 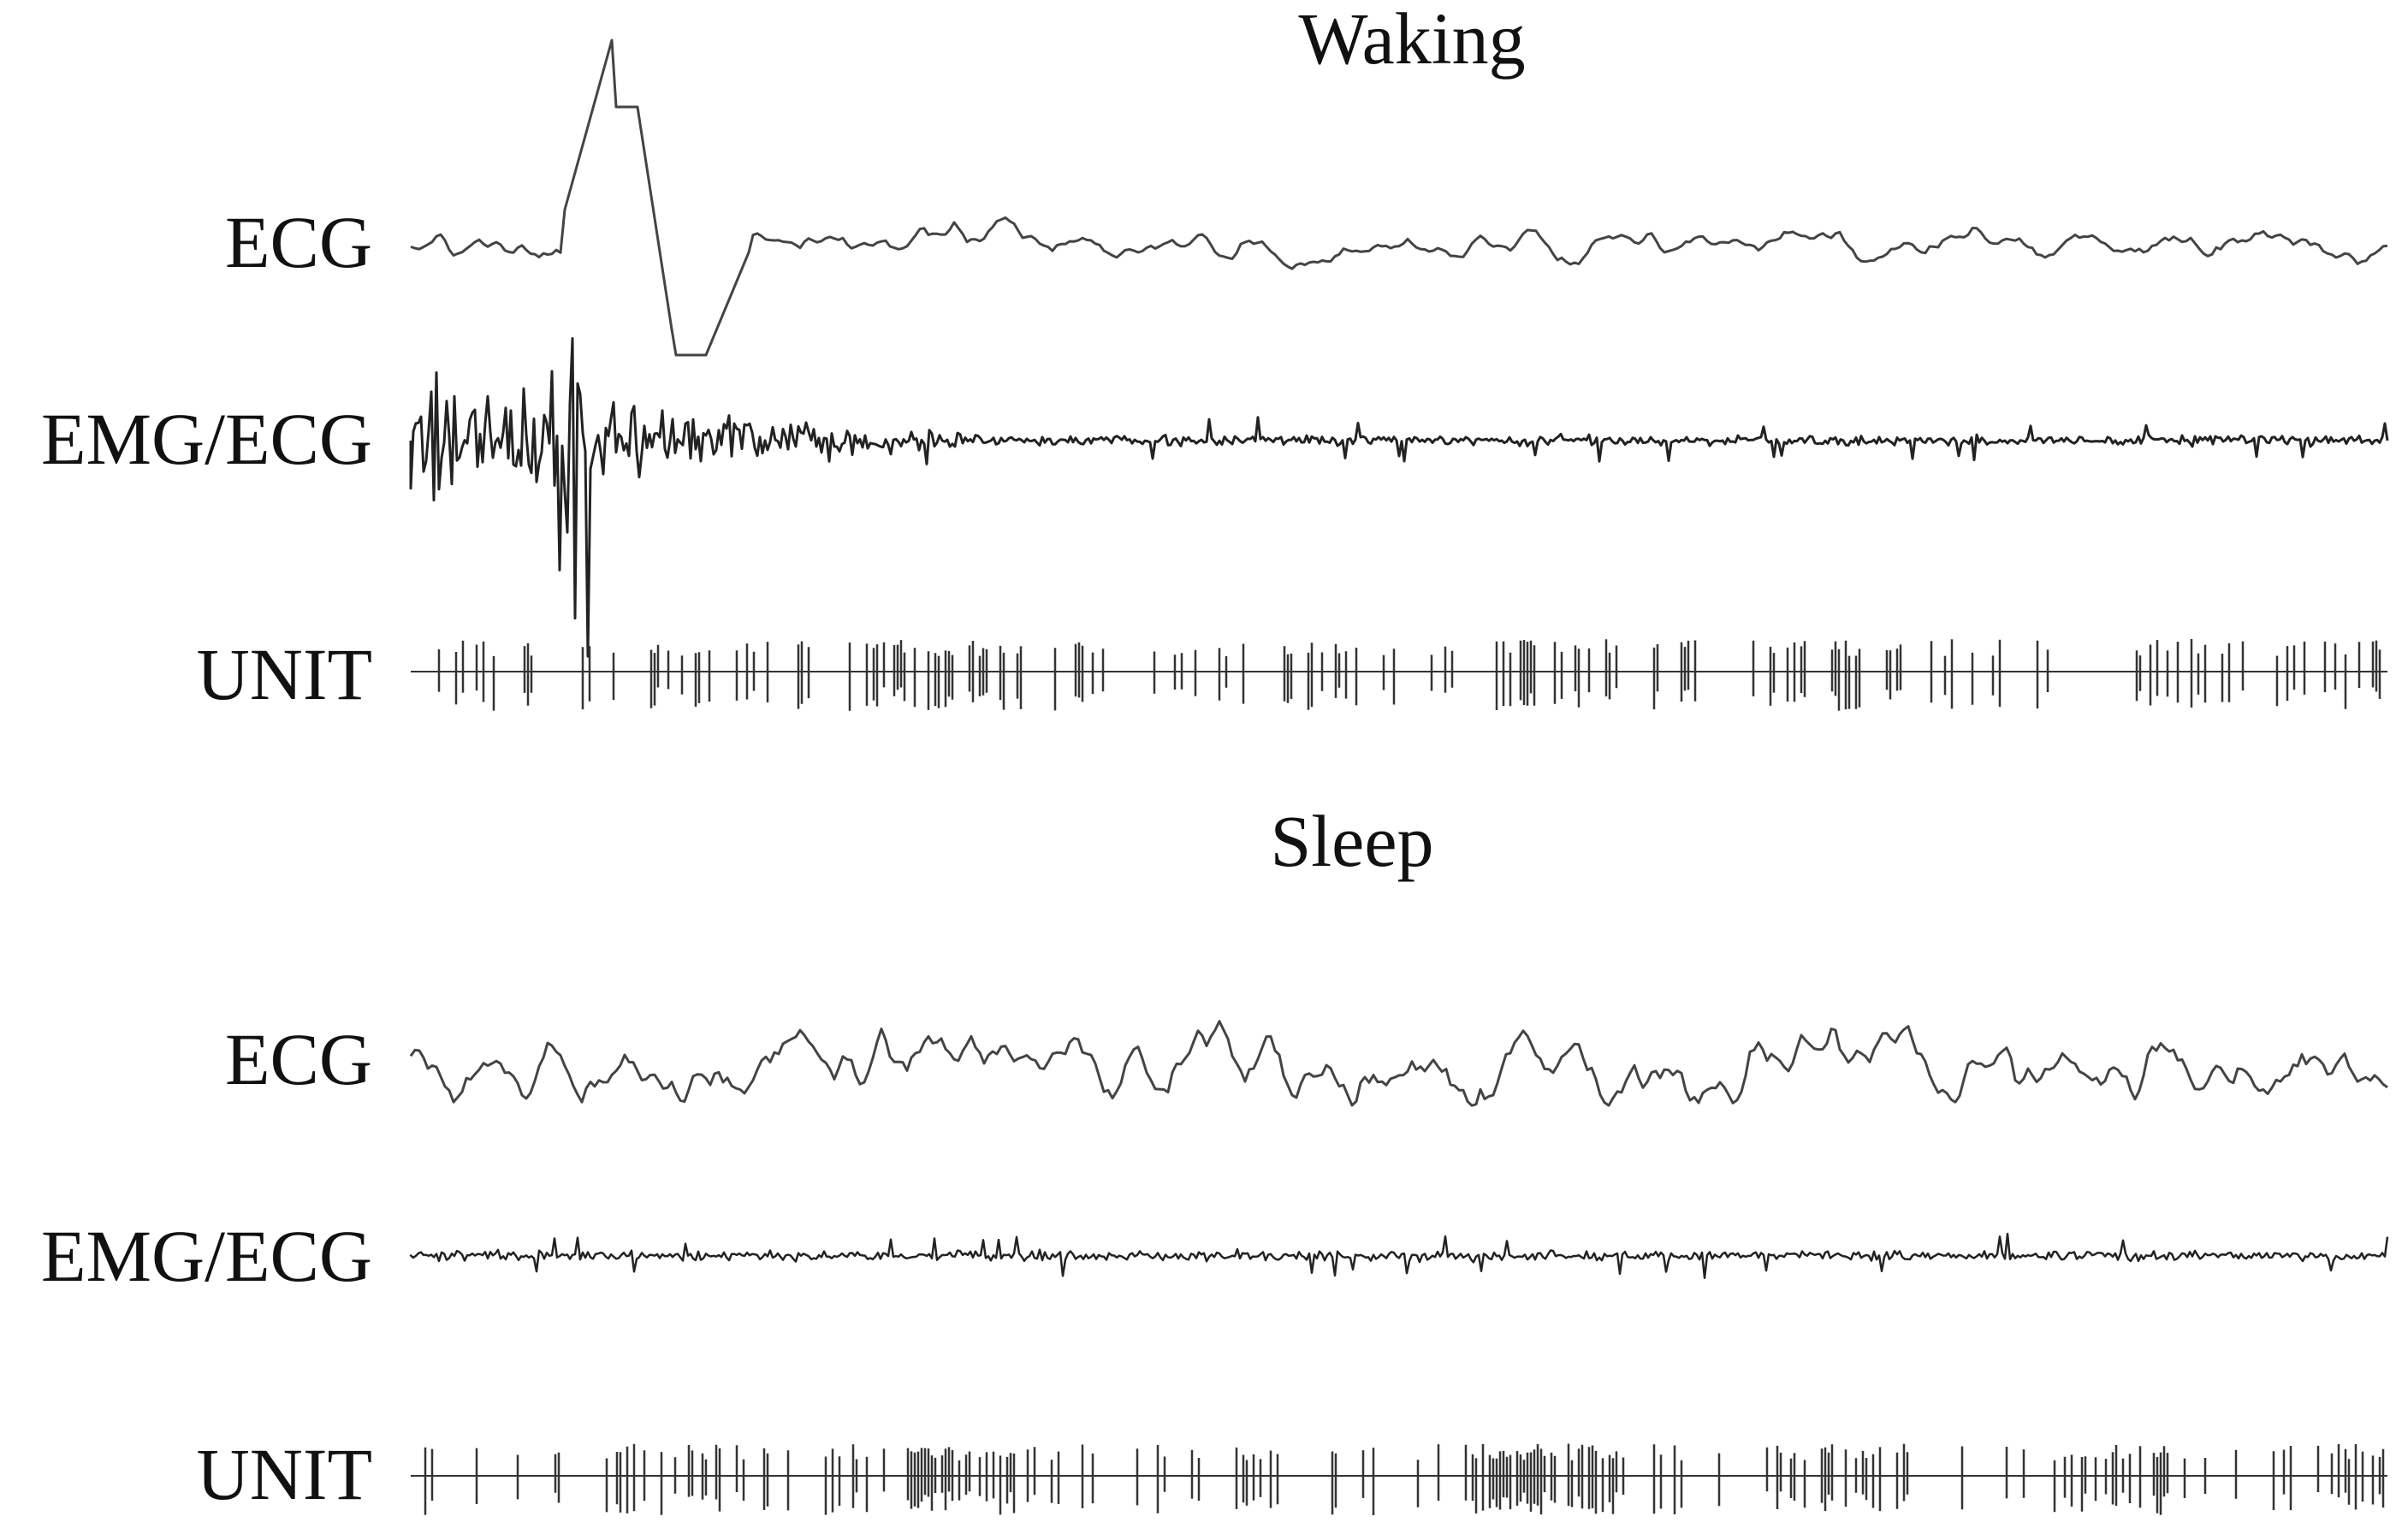 What do you see at coordinates (206, 1256) in the screenshot?
I see `label-sleep-emg-ecg: EMG/ECG` at bounding box center [206, 1256].